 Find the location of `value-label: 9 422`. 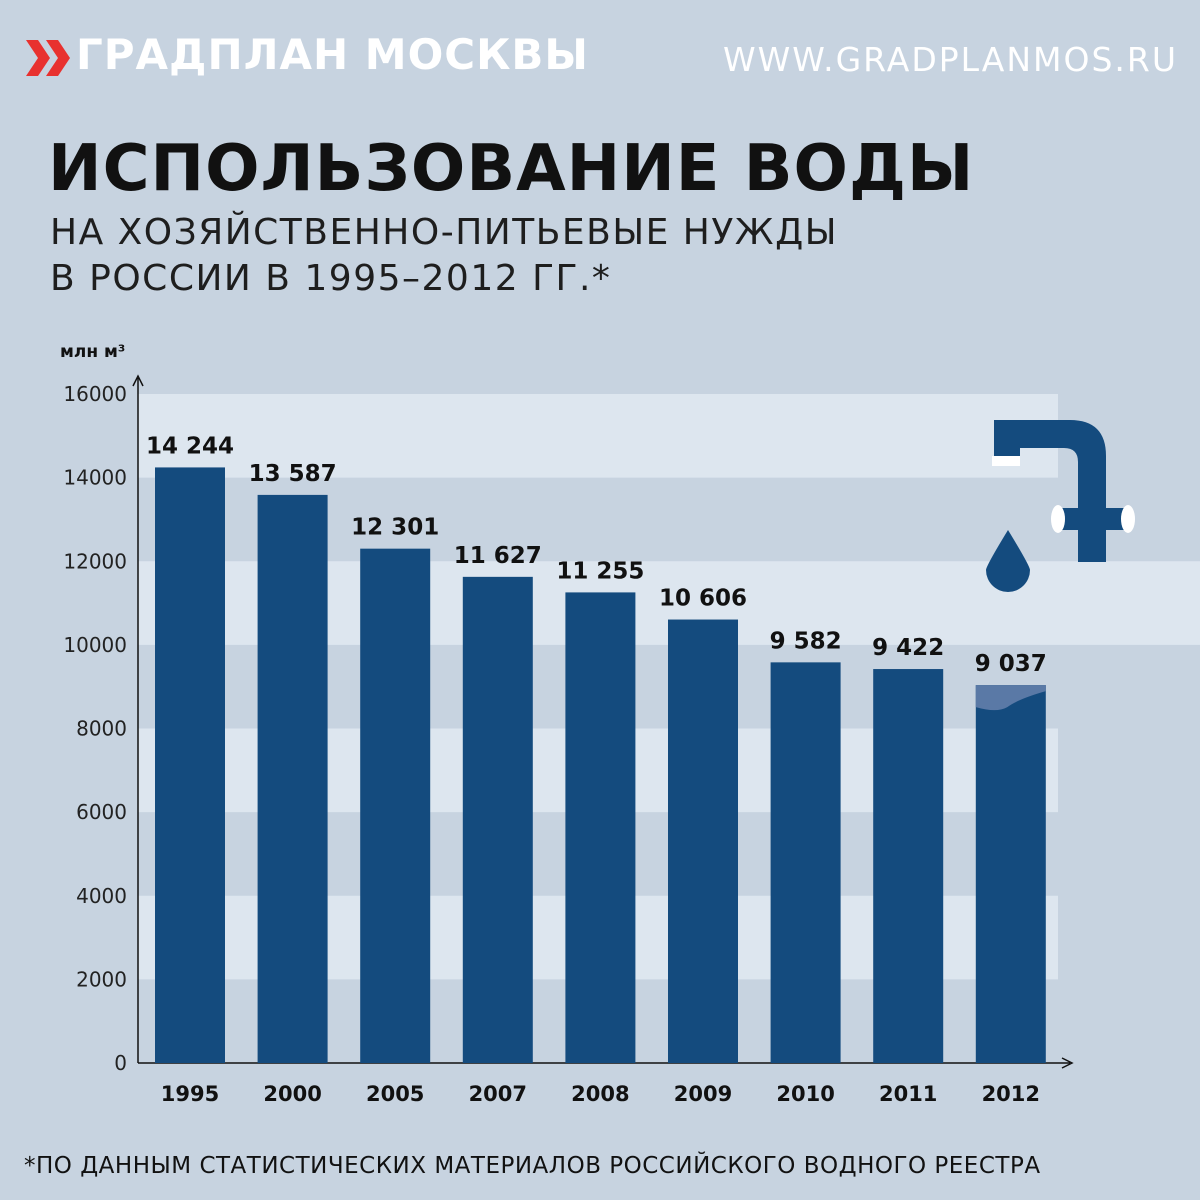

value-label: 9 422 is located at coordinates (908, 648).